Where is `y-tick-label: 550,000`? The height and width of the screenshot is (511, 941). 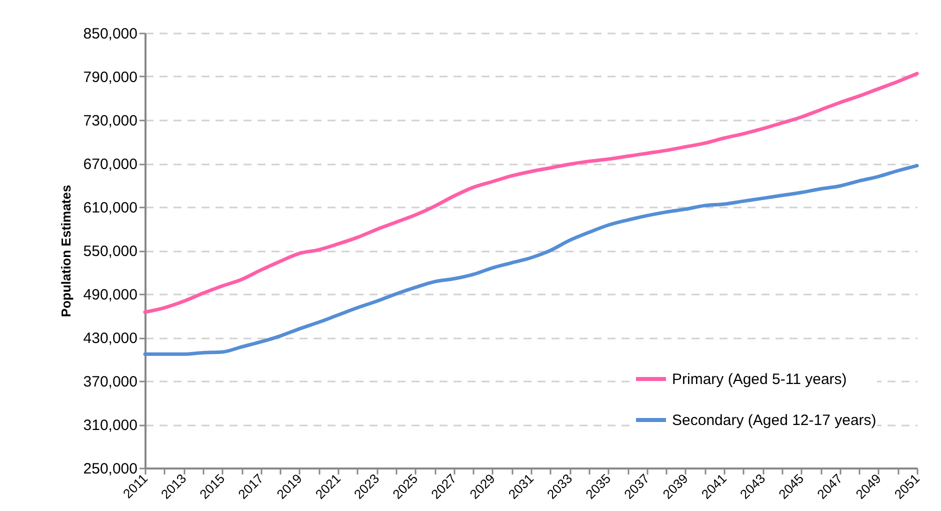 y-tick-label: 550,000 is located at coordinates (110, 251).